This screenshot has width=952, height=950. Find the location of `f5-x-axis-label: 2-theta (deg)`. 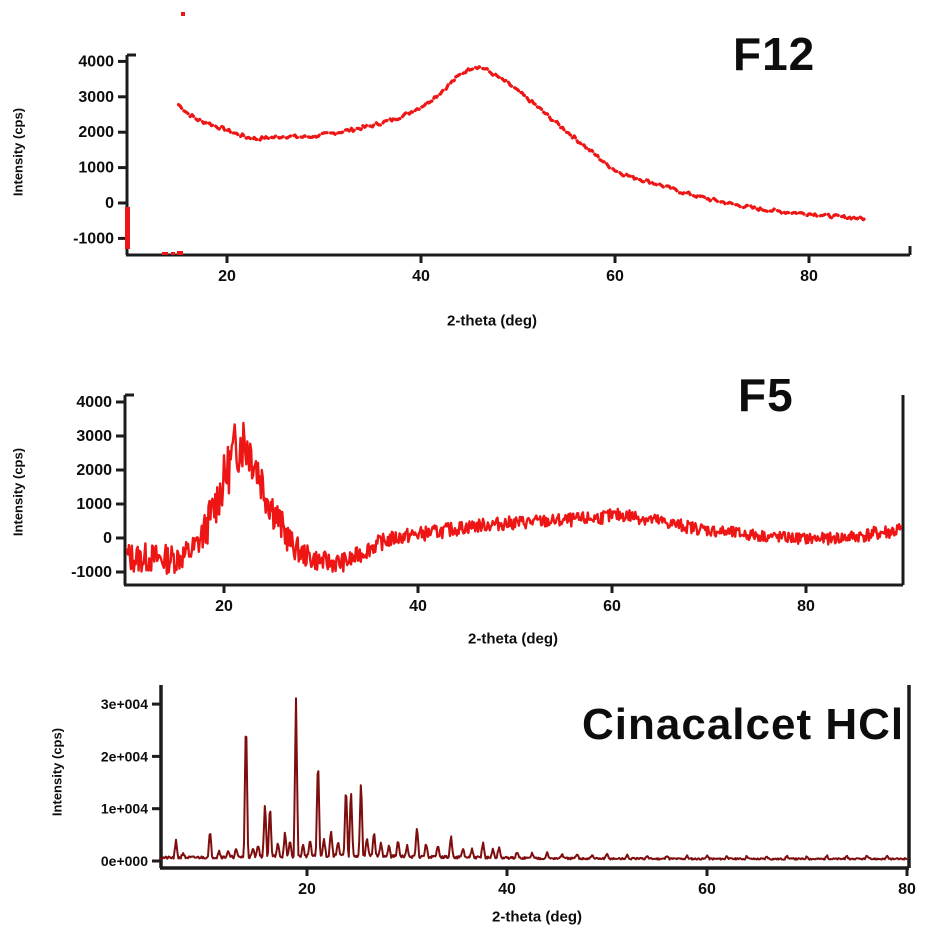

f5-x-axis-label: 2-theta (deg) is located at coordinates (513, 639).